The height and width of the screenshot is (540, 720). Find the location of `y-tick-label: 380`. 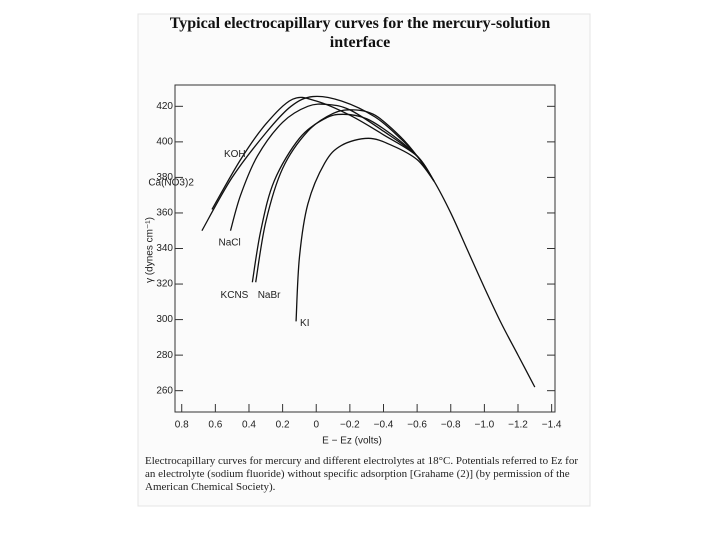

y-tick-label: 380 is located at coordinates (164, 177).